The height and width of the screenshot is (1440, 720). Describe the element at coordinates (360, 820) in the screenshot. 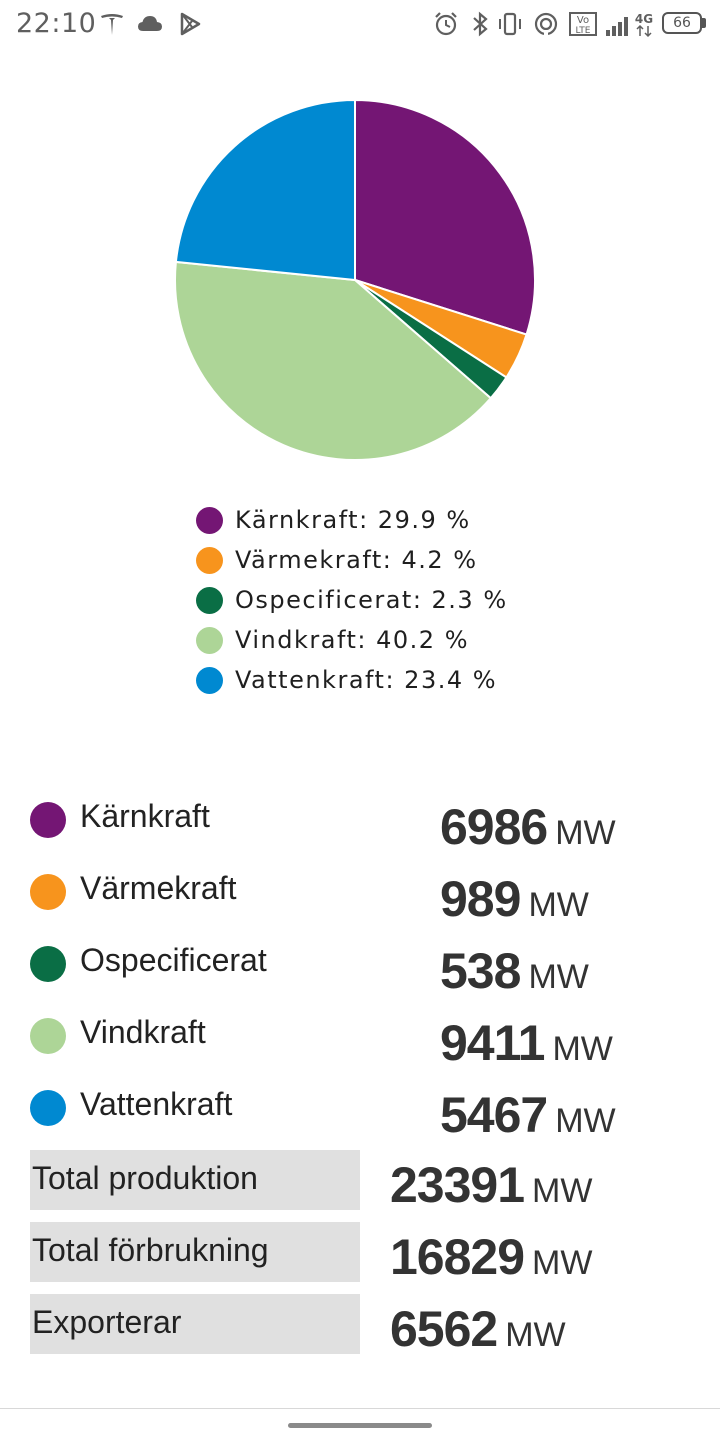

I see `source-row-karnkraft: Kärnkraft 6986 MW` at that location.